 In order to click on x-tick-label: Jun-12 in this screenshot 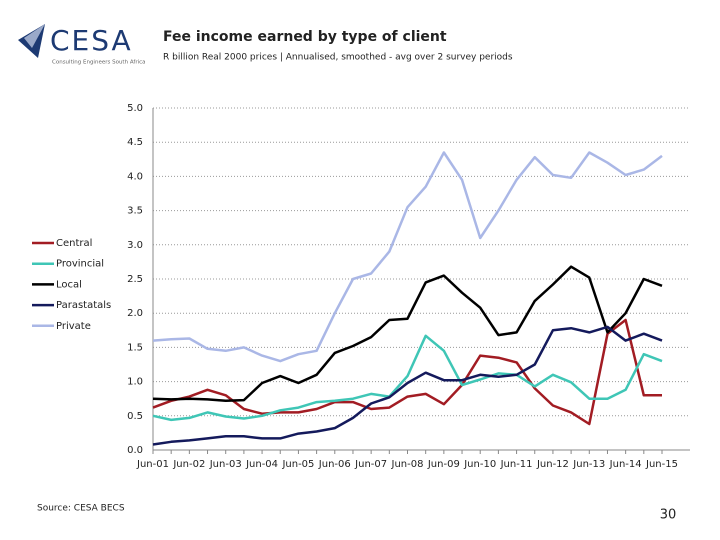, I will do `click(552, 464)`.